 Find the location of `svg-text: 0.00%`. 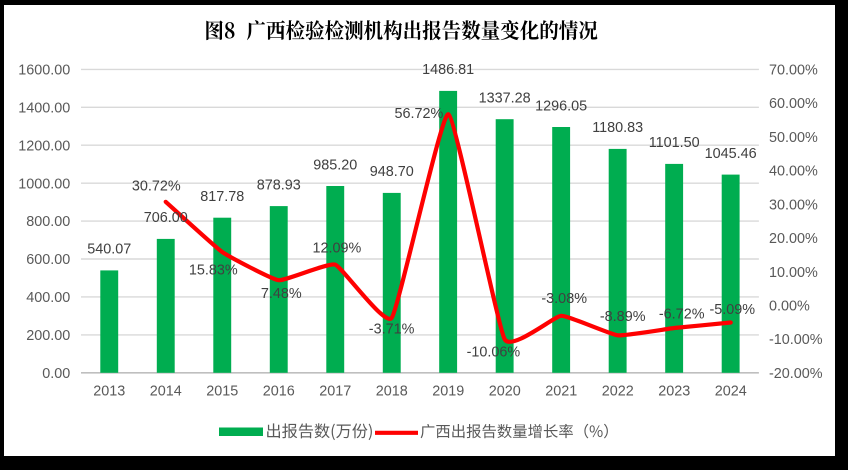

svg-text: 0.00% is located at coordinates (789, 307).